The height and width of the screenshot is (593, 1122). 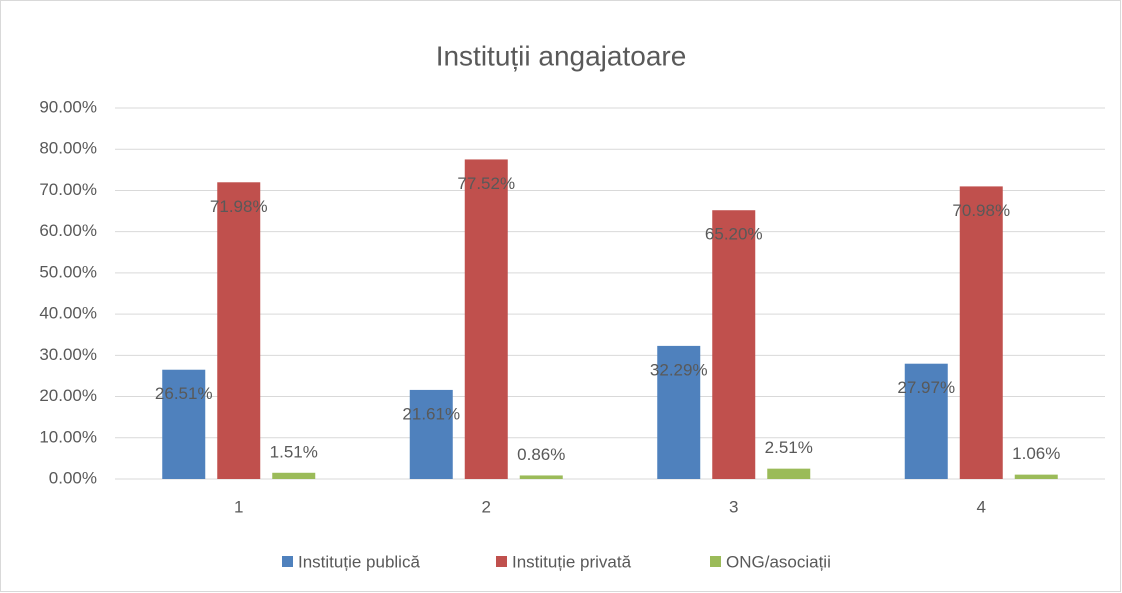 What do you see at coordinates (68, 271) in the screenshot?
I see `y-tick-label: 50.00%` at bounding box center [68, 271].